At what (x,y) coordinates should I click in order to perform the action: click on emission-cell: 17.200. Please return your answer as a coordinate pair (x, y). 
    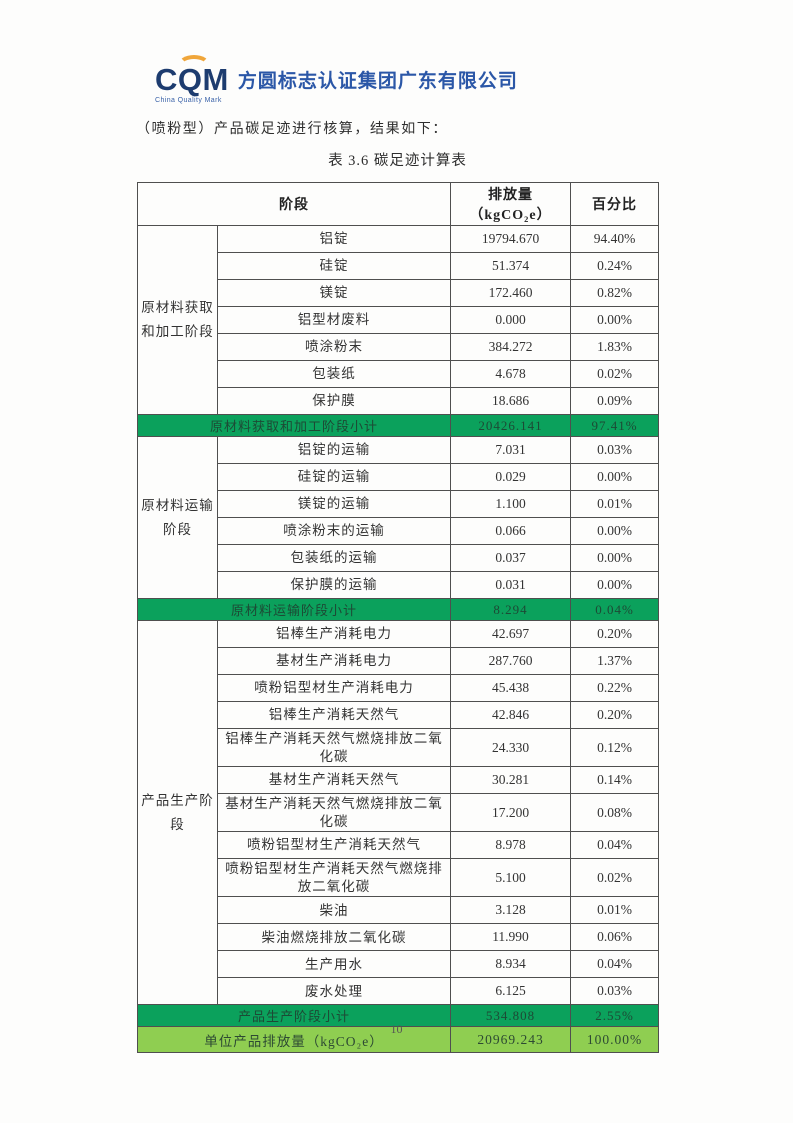
    Looking at the image, I should click on (510, 813).